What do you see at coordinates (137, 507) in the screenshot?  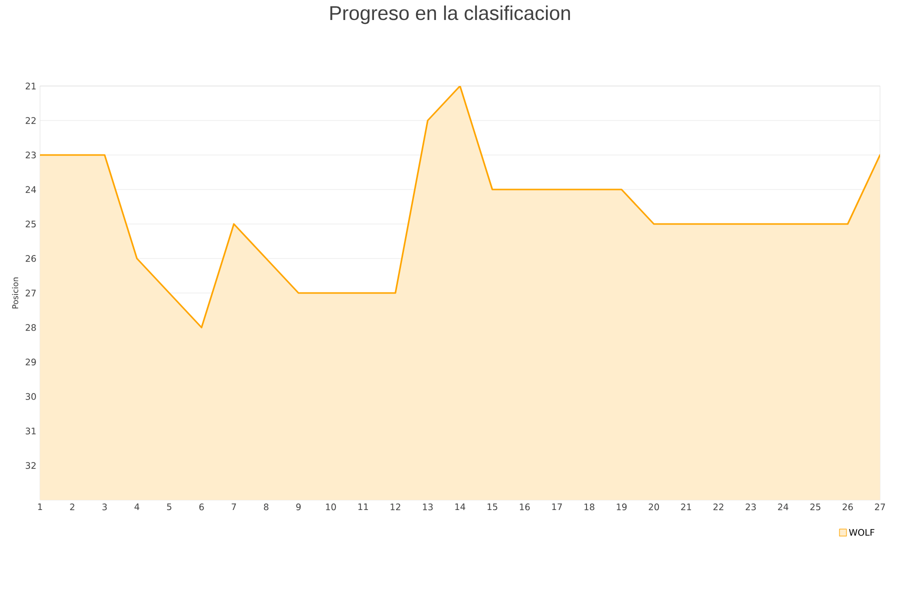 I see `x-tick-label: 4` at bounding box center [137, 507].